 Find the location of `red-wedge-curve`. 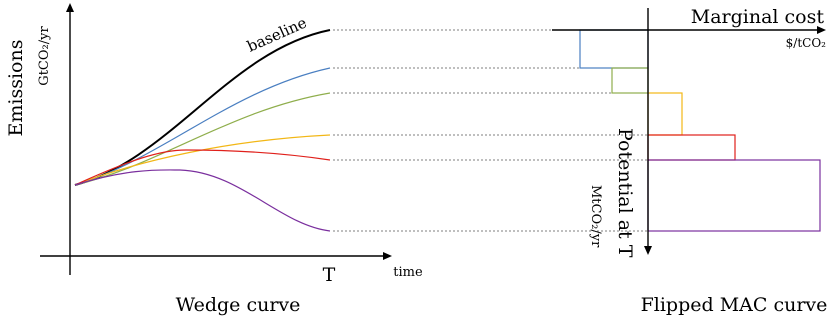

red-wedge-curve is located at coordinates (202, 167).